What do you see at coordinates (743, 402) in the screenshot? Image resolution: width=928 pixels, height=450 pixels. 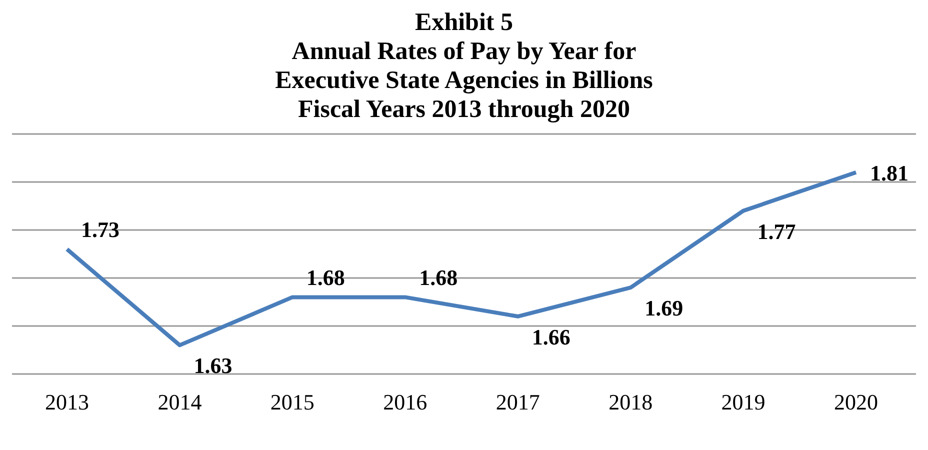 I see `x-tick-label: 2019` at bounding box center [743, 402].